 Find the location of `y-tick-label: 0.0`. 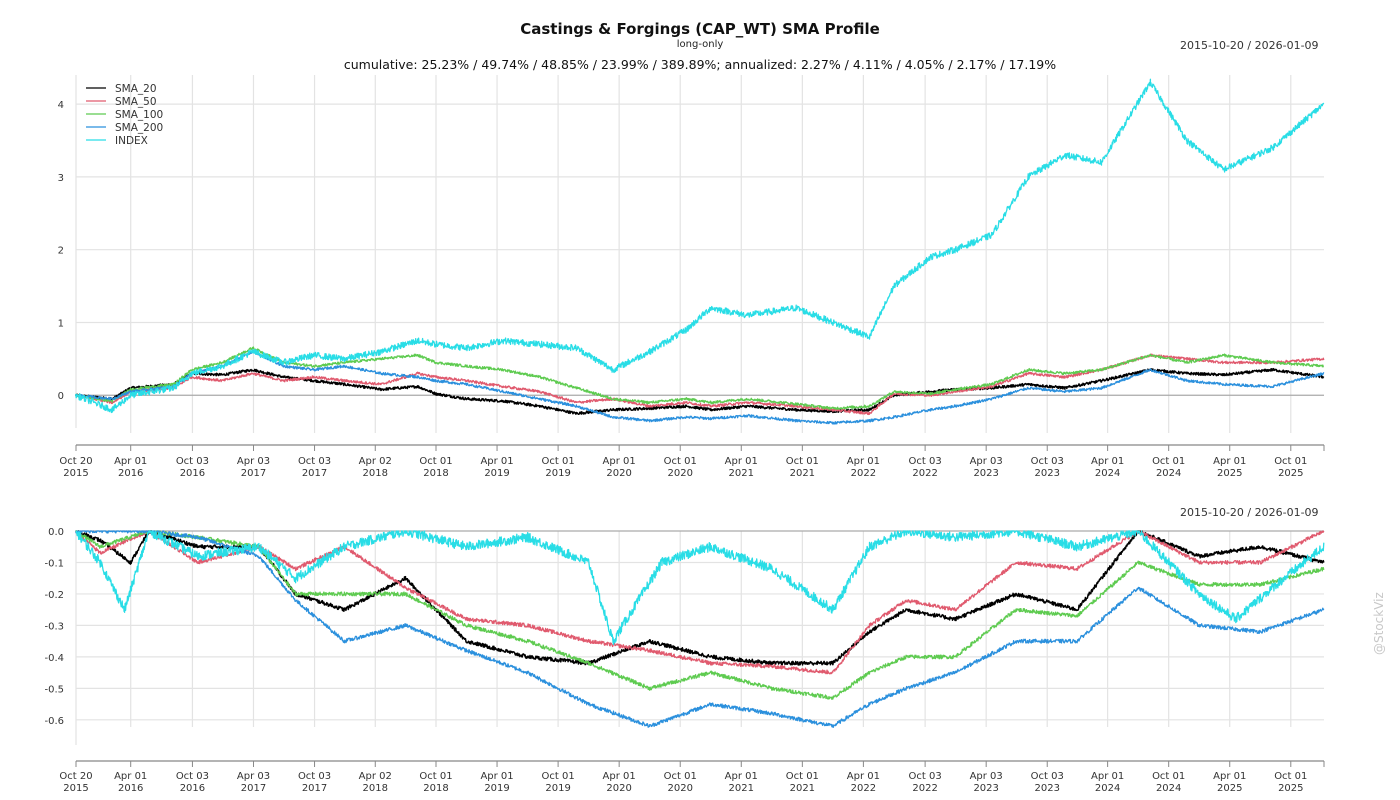

y-tick-label: 0.0 is located at coordinates (56, 532).